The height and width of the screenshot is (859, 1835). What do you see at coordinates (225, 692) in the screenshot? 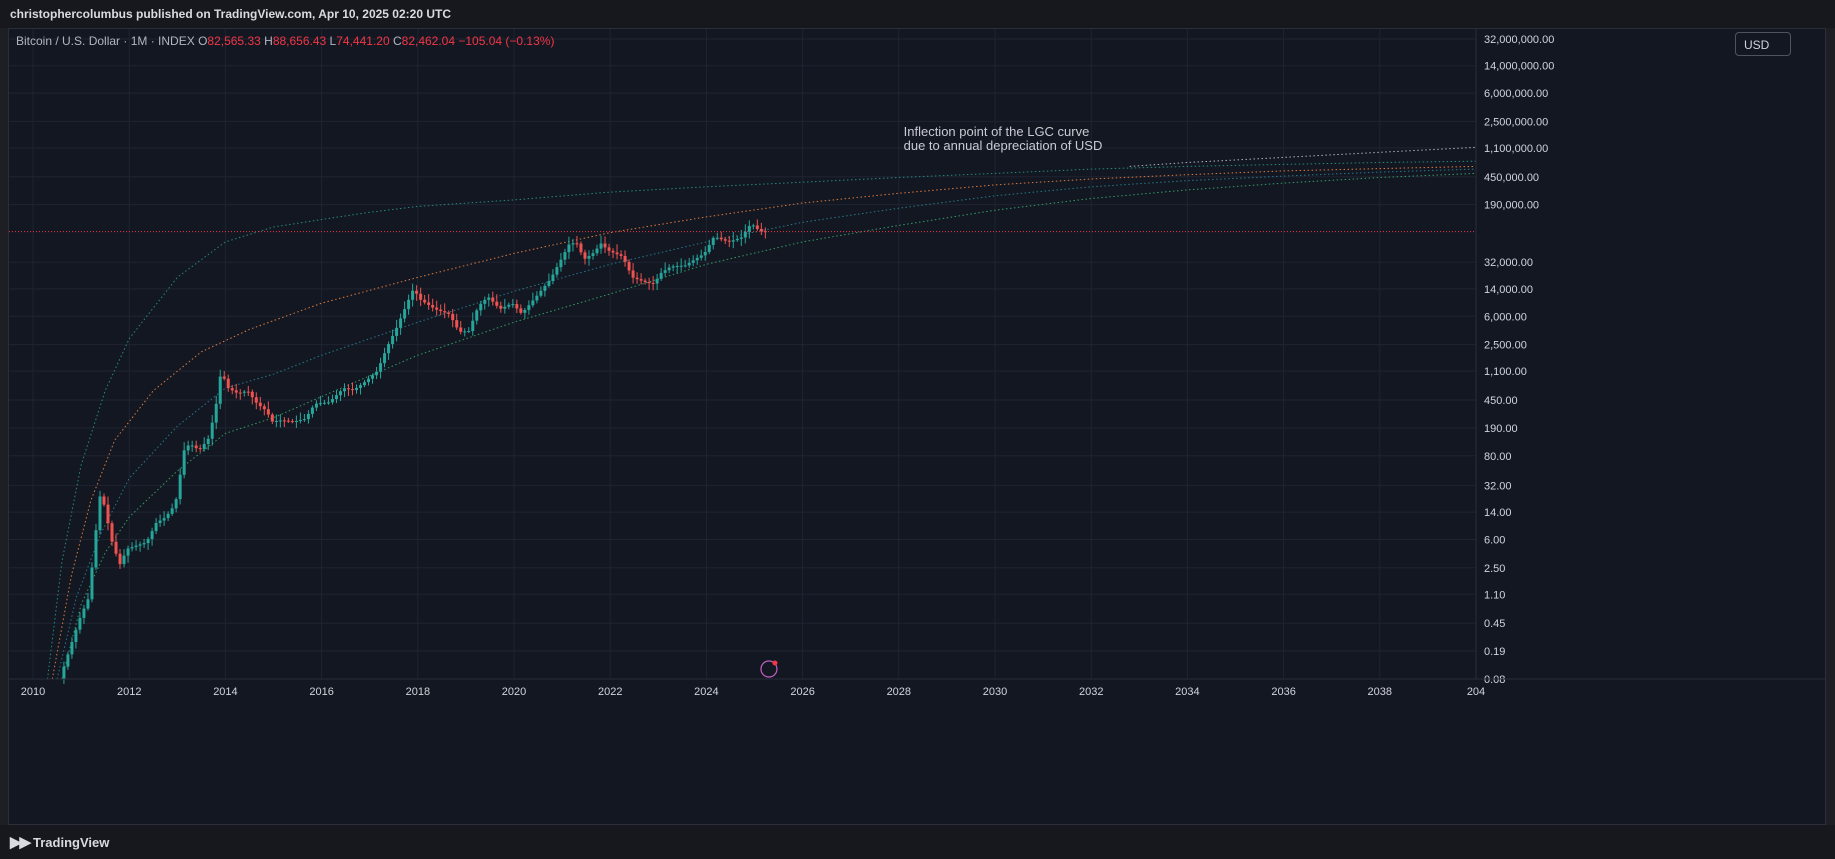
I see `x-tick-label: 2014` at bounding box center [225, 692].